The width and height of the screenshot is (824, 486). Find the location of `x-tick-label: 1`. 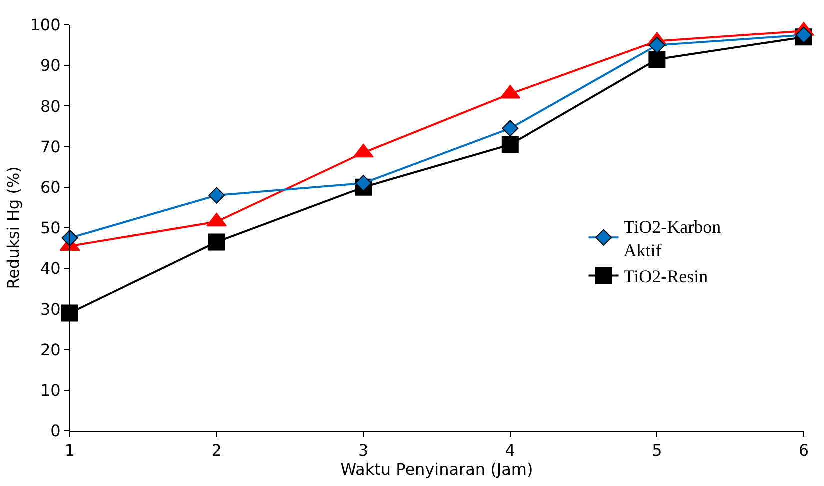

x-tick-label: 1 is located at coordinates (70, 450).